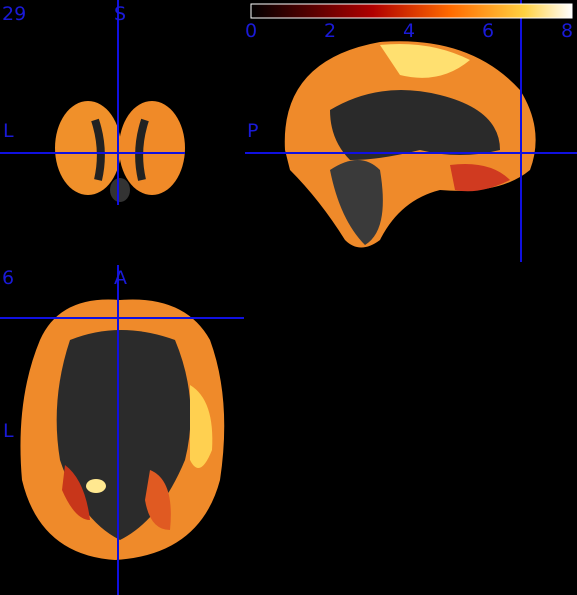 The height and width of the screenshot is (595, 577). Describe the element at coordinates (411, 11) in the screenshot. I see `colorbar` at that location.